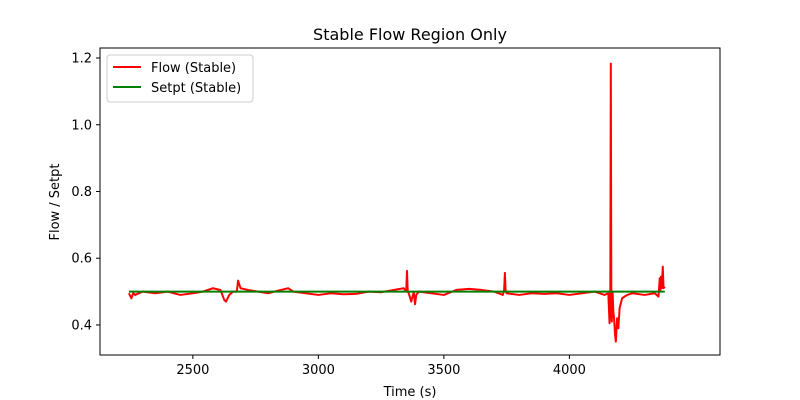  I want to click on legend: Flow (Stable) Setpt (Stable), so click(180, 78).